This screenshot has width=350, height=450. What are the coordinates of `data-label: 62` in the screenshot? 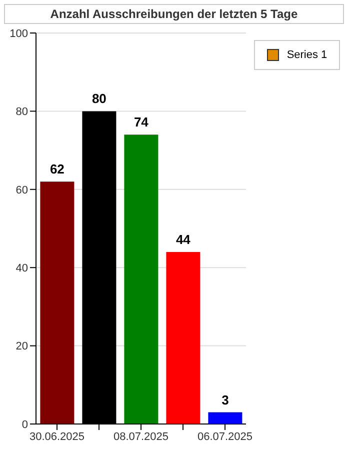 It's located at (57, 169).